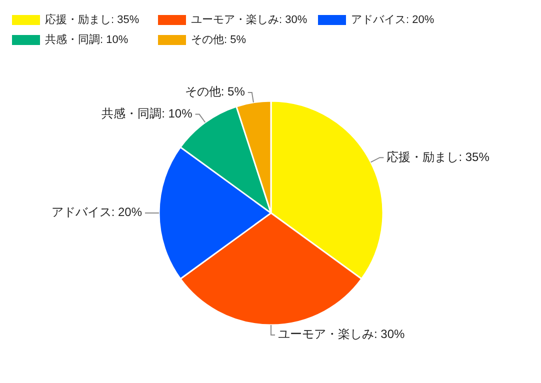  Describe the element at coordinates (438, 157) in the screenshot. I see `slice-label: 応援・励まし: 35%` at that location.